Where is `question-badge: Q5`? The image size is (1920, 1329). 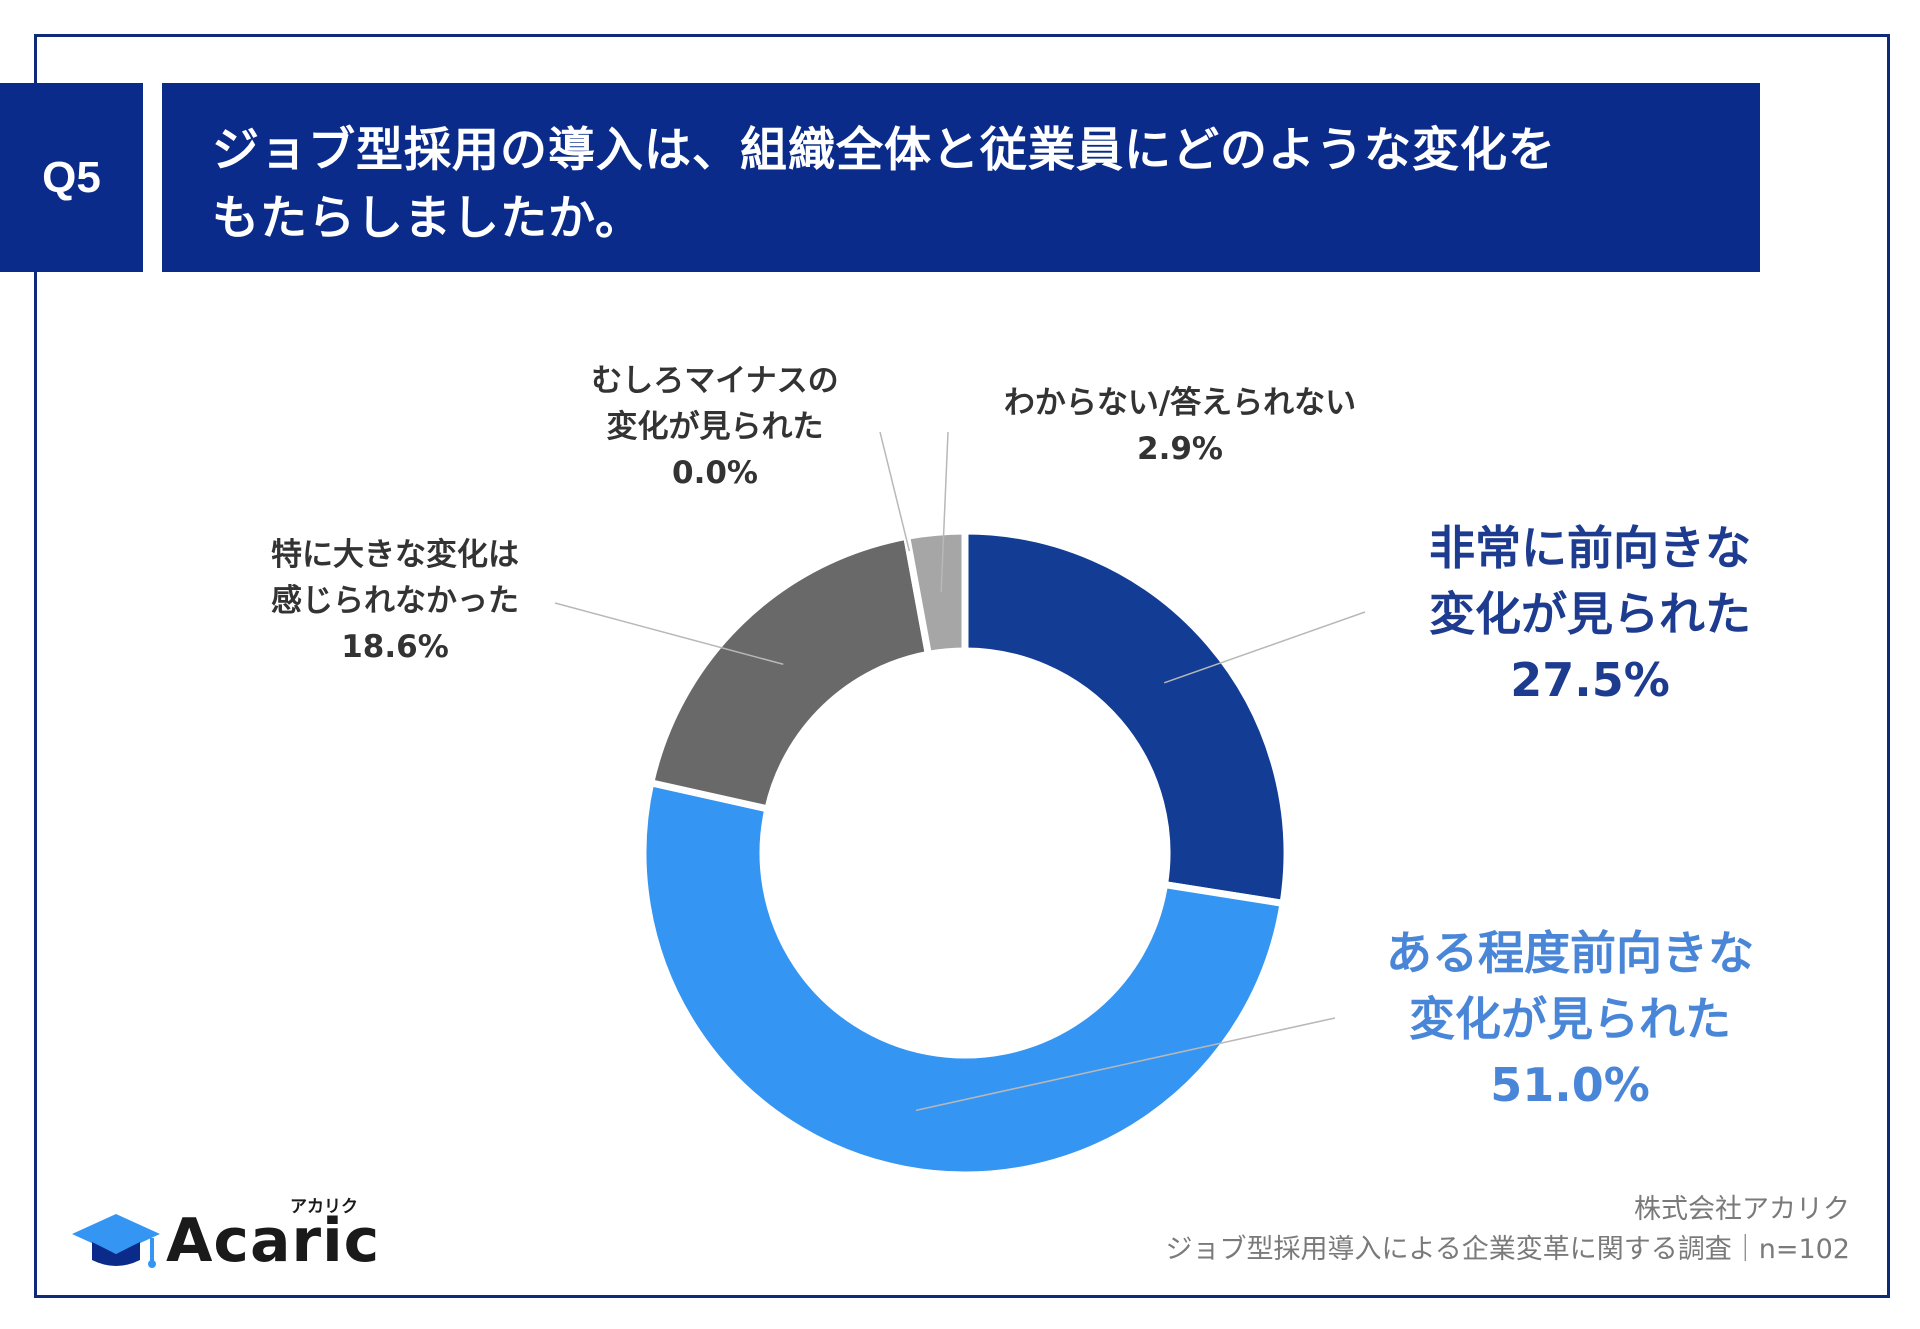
question-badge: Q5 is located at coordinates (71, 177).